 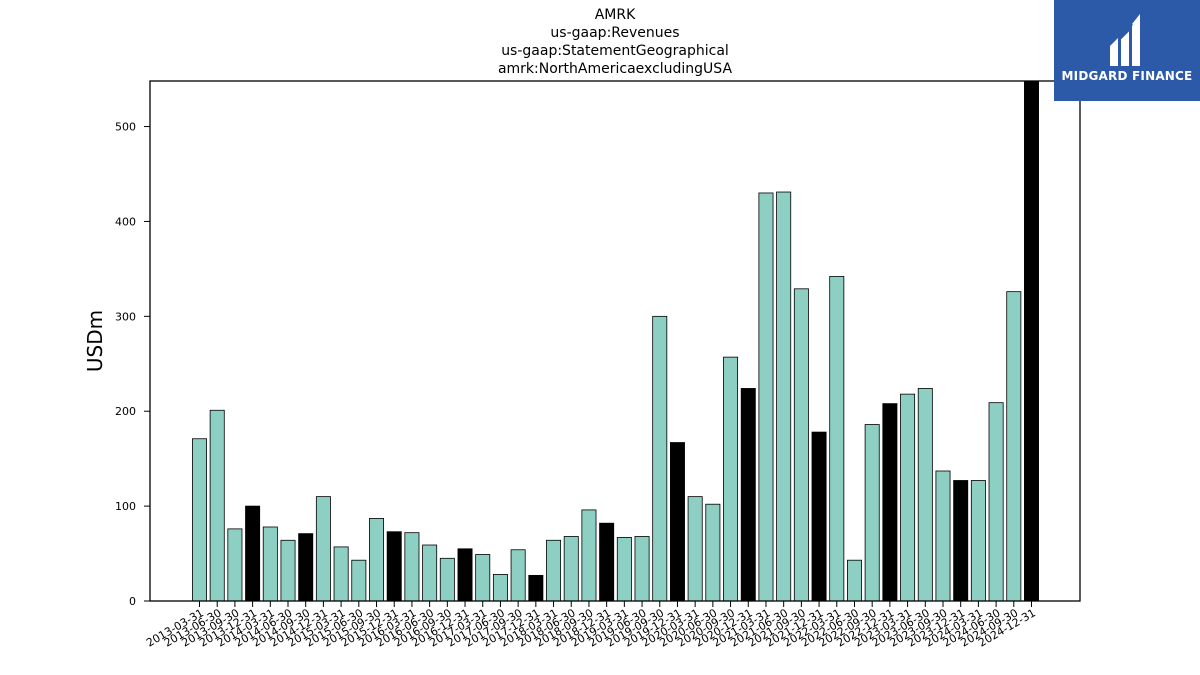 What do you see at coordinates (125, 316) in the screenshot?
I see `y-tick-label: 300` at bounding box center [125, 316].